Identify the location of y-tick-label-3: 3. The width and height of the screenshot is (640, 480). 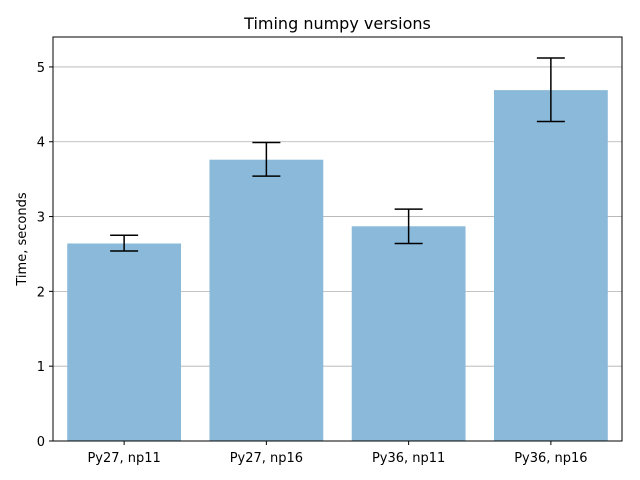
(41, 218).